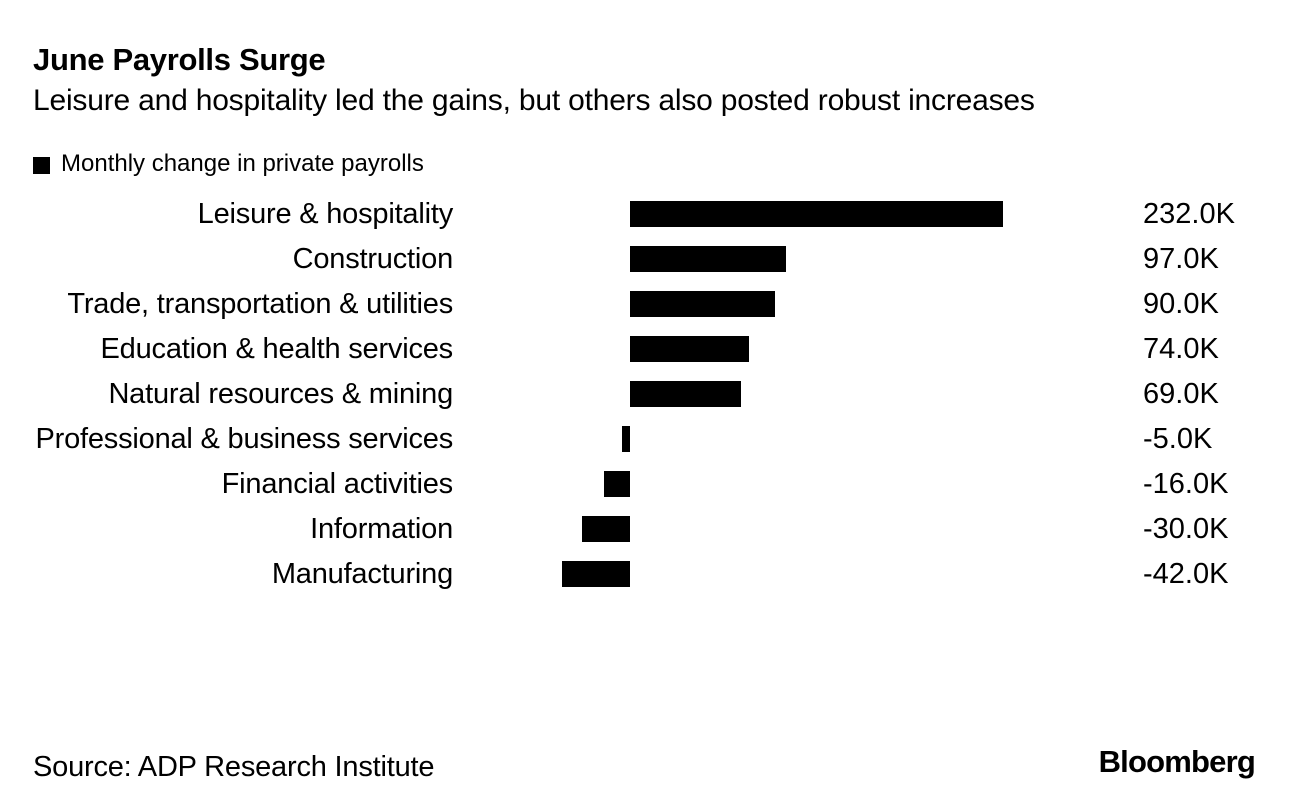  I want to click on legend-label: Monthly change in private payrolls, so click(242, 163).